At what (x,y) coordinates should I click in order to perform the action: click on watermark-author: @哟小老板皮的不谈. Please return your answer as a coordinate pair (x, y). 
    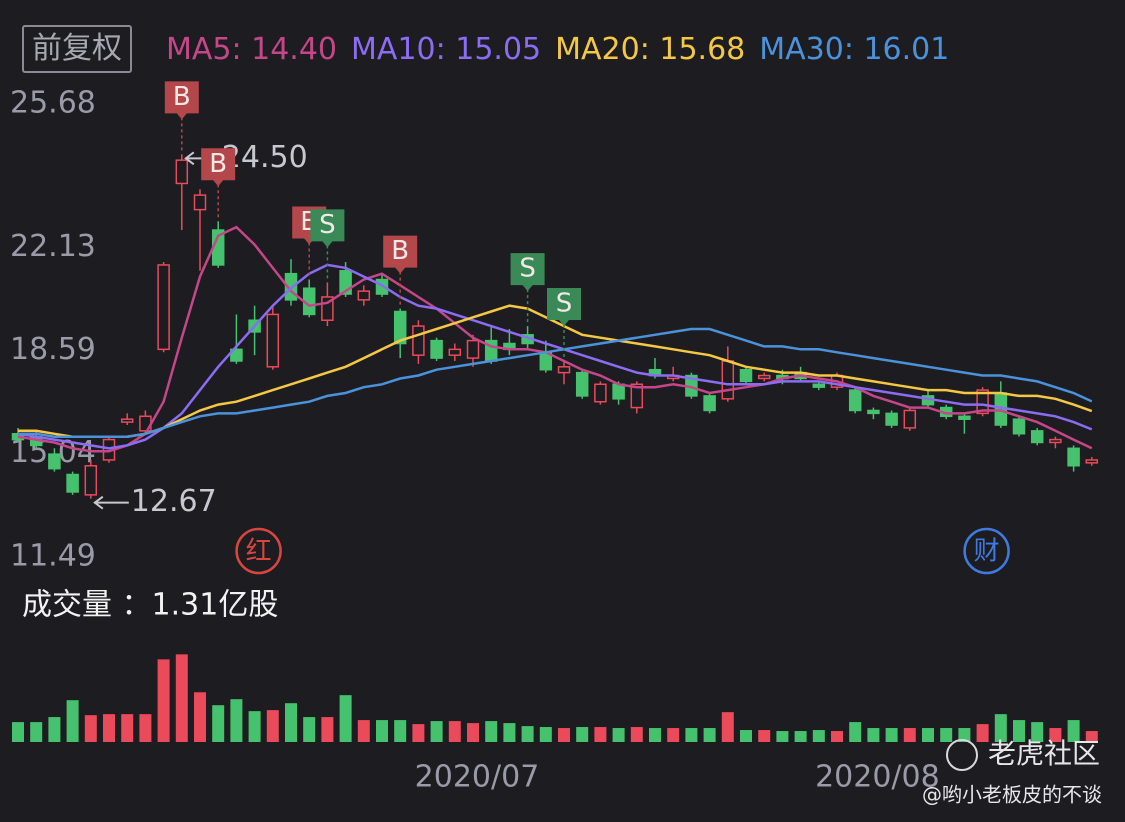
    Looking at the image, I should click on (1012, 795).